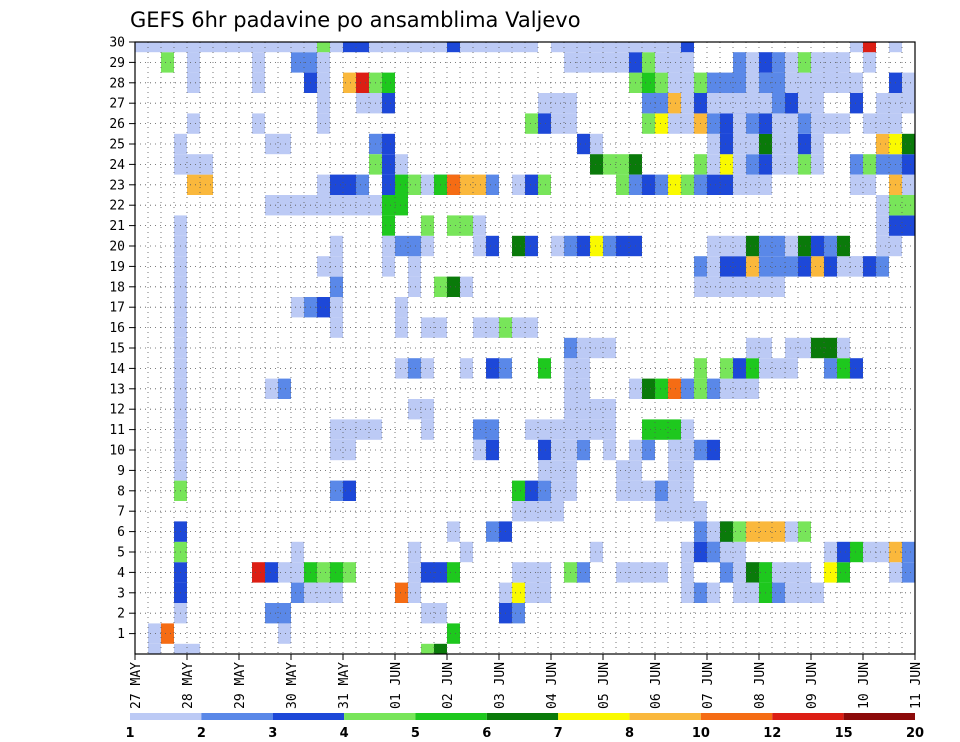  Describe the element at coordinates (665, 716) in the screenshot. I see `colorbar-swatch` at that location.